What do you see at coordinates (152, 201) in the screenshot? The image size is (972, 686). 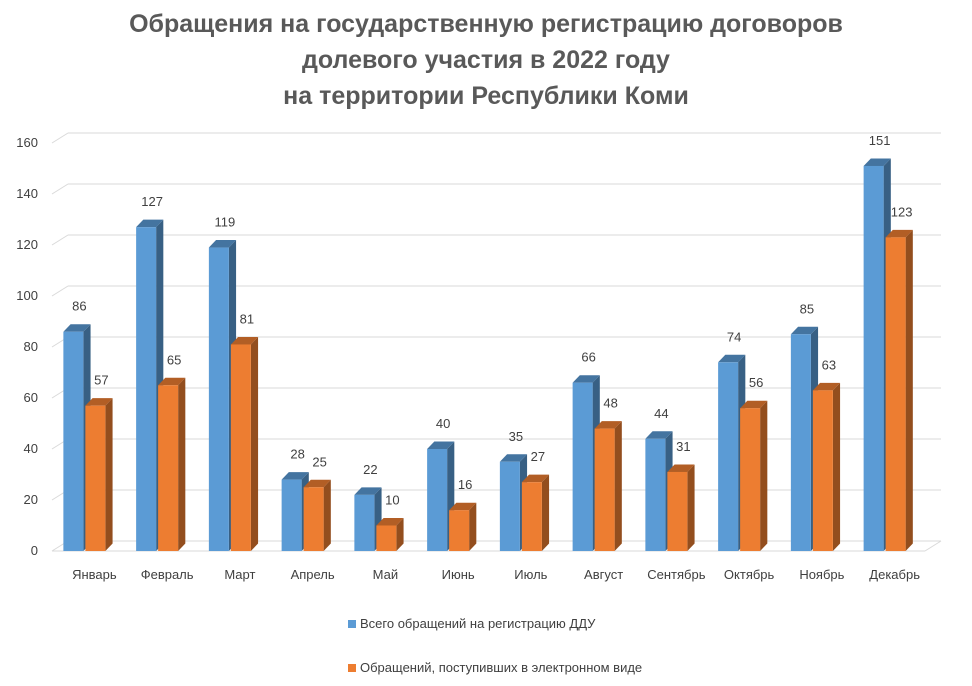 I see `data-label-total: 127` at bounding box center [152, 201].